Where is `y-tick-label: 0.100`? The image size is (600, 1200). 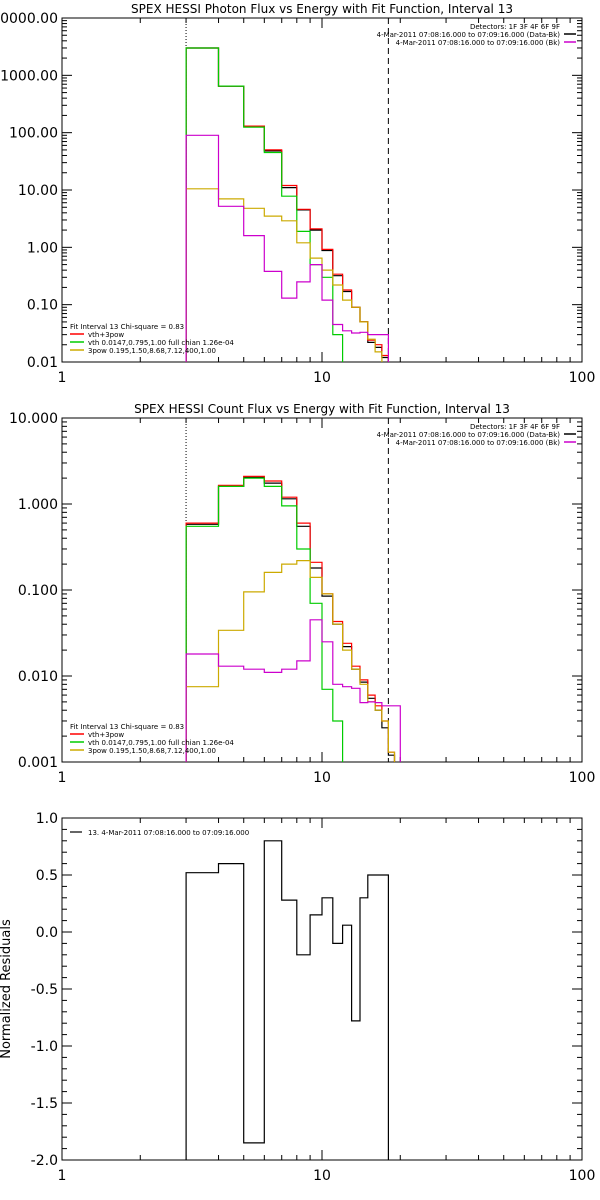 y-tick-label: 0.100 is located at coordinates (38, 591).